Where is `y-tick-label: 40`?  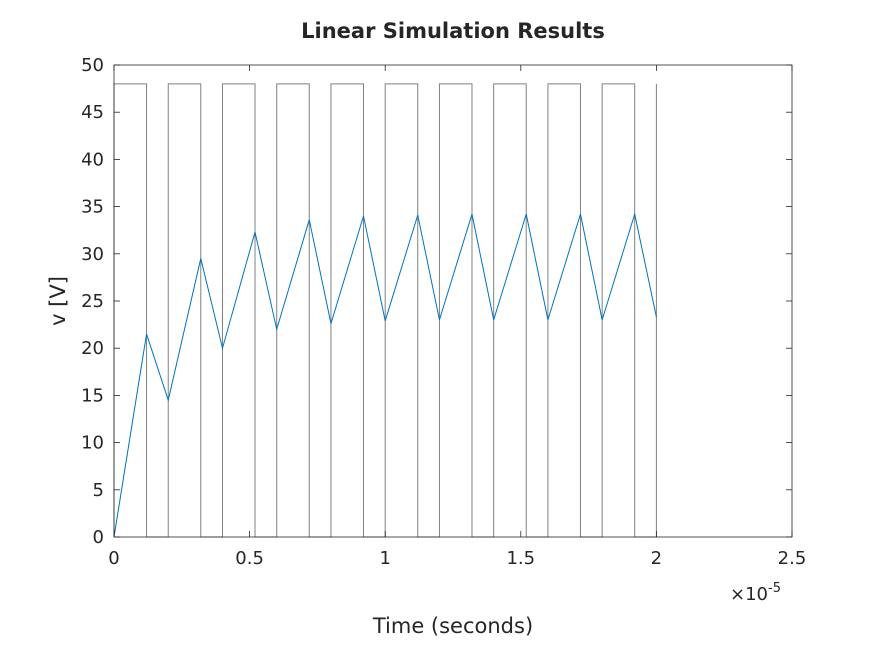 y-tick-label: 40 is located at coordinates (92, 159).